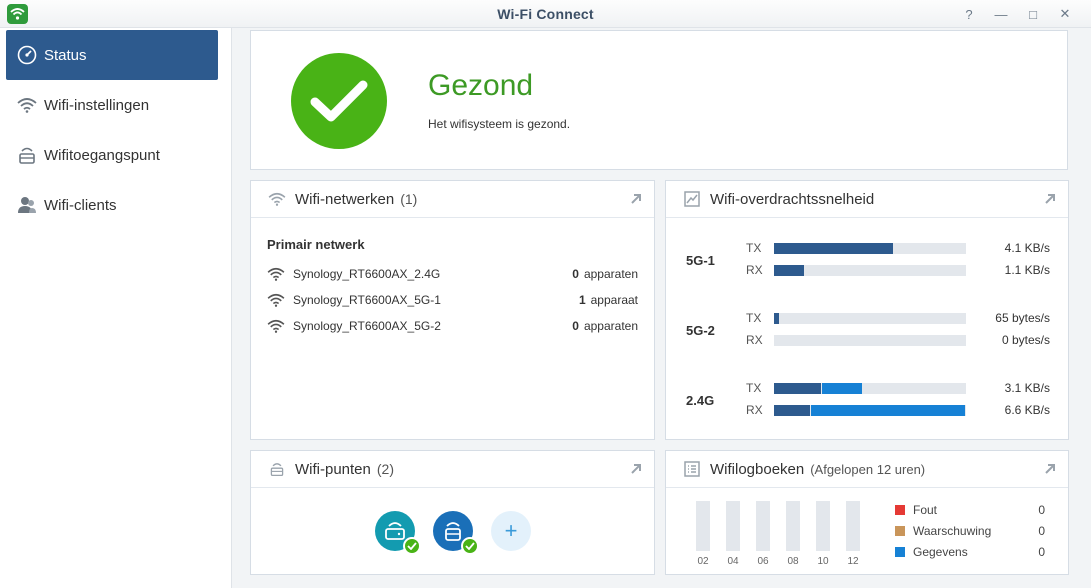 Image resolution: width=1091 pixels, height=588 pixels. Describe the element at coordinates (112, 205) in the screenshot. I see `sidebar-item-wifi-clients: Wifi-clients` at that location.